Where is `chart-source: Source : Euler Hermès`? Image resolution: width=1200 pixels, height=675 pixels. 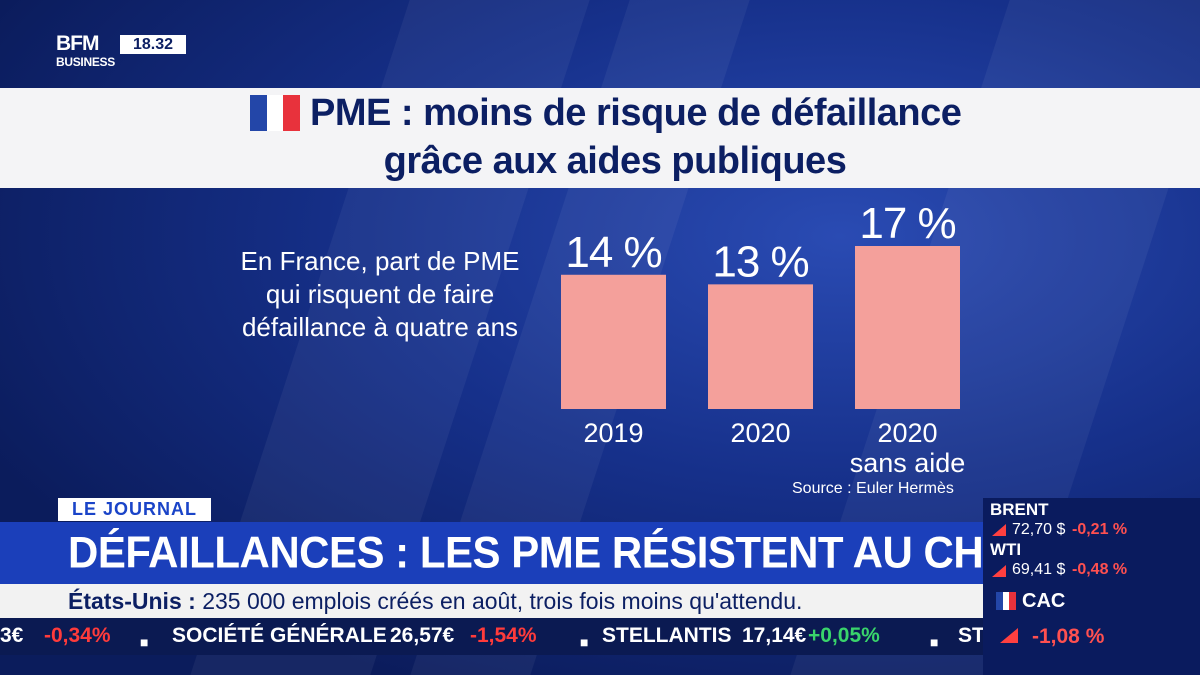
chart-source: Source : Euler Hermès is located at coordinates (873, 488).